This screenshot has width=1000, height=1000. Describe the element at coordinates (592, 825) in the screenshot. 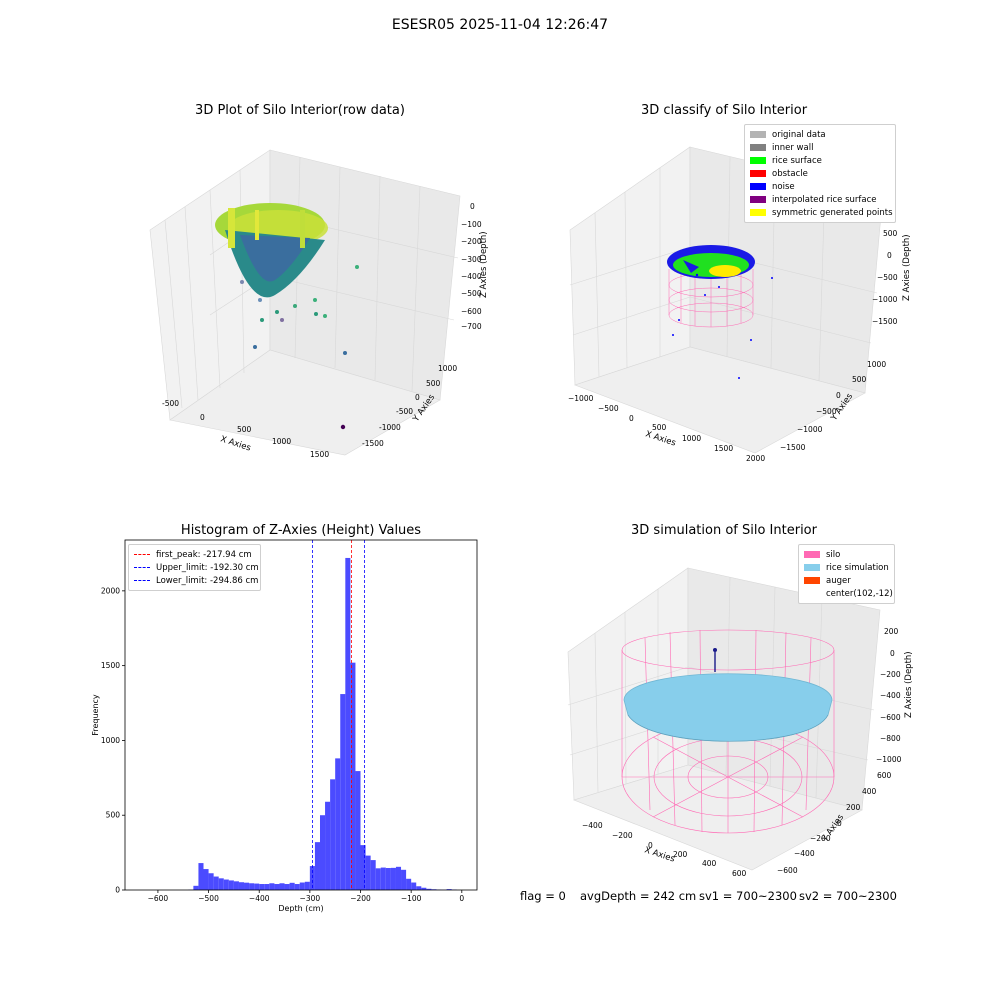

I see `plot4-xtick: −400` at that location.